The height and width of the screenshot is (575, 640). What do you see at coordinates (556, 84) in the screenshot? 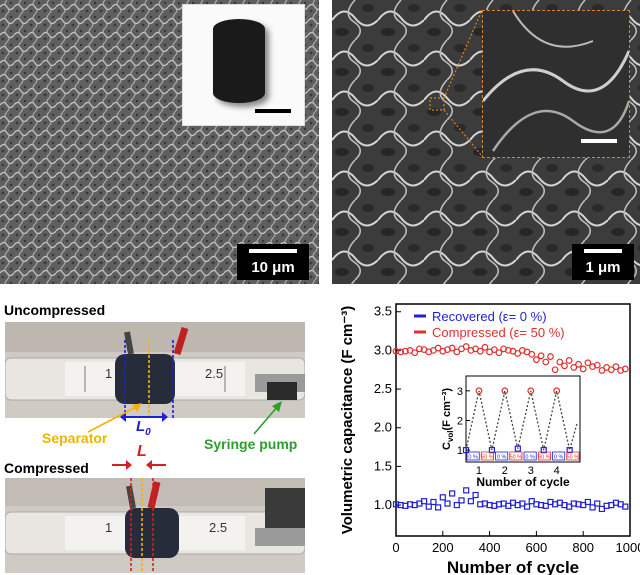
I see `zoom-inset` at bounding box center [556, 84].